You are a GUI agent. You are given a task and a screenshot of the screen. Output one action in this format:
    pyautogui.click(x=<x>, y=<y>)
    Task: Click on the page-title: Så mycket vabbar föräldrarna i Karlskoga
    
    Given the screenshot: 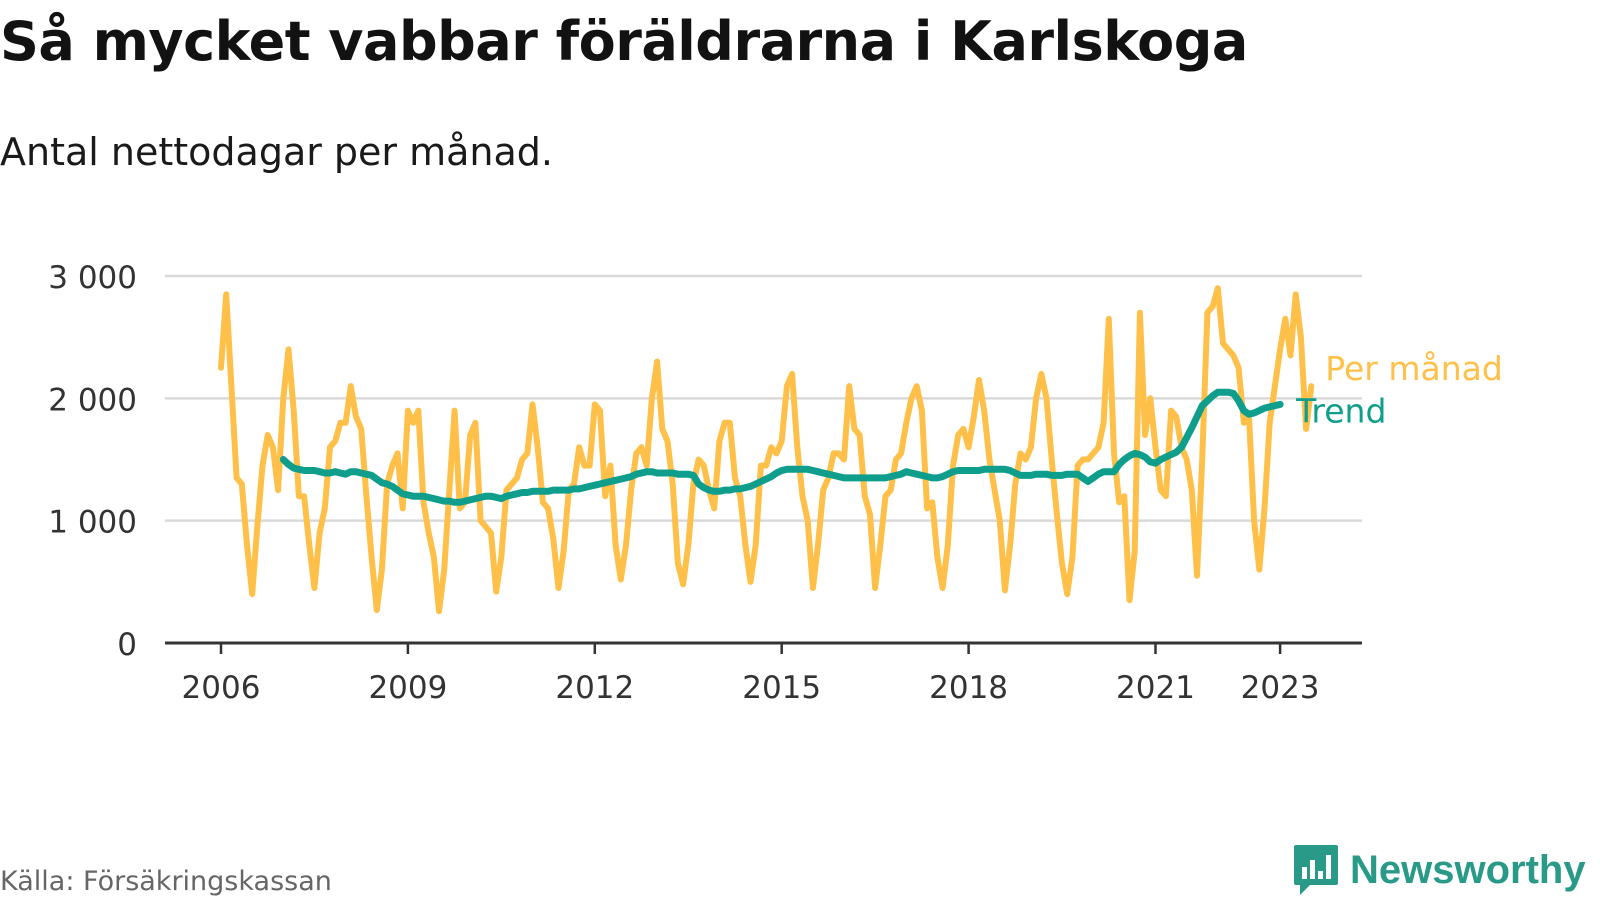 What is the action you would take?
    pyautogui.click(x=624, y=41)
    